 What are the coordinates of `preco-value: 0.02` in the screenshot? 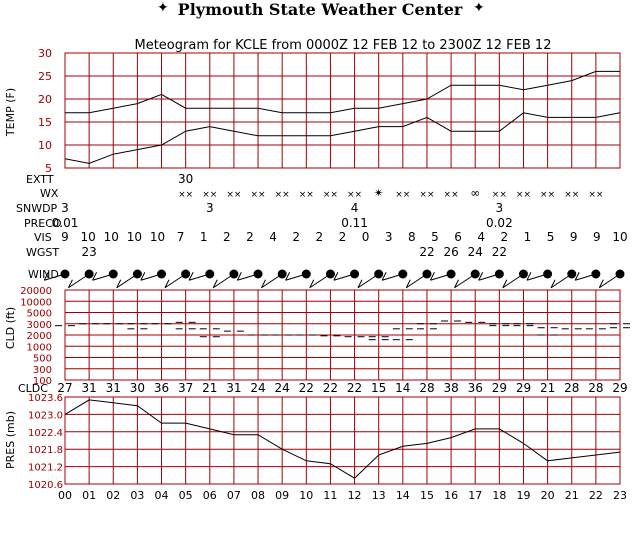 It's located at (499, 223).